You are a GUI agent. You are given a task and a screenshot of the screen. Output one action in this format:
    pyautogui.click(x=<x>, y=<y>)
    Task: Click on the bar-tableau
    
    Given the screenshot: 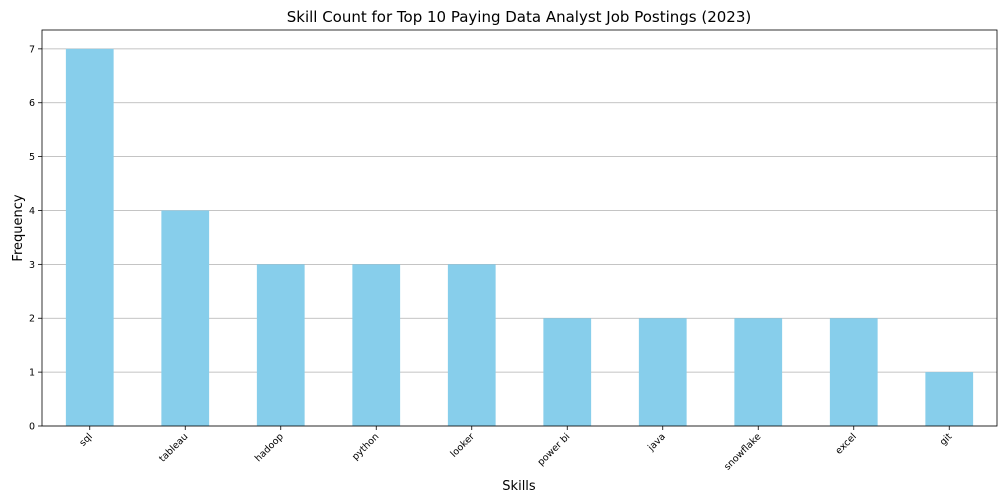 What is the action you would take?
    pyautogui.click(x=185, y=318)
    